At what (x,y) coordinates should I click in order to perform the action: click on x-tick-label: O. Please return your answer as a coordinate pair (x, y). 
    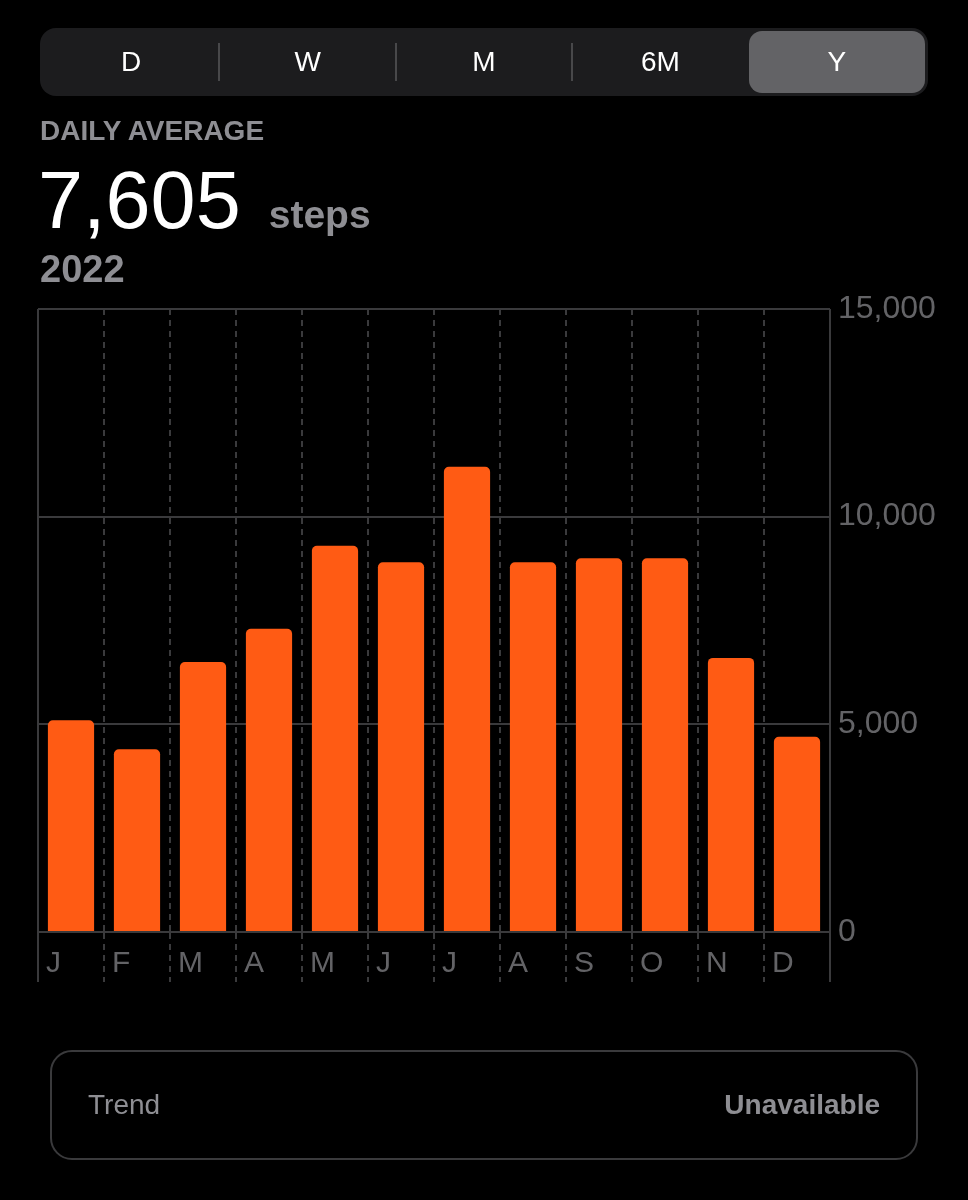
    Looking at the image, I should click on (652, 962).